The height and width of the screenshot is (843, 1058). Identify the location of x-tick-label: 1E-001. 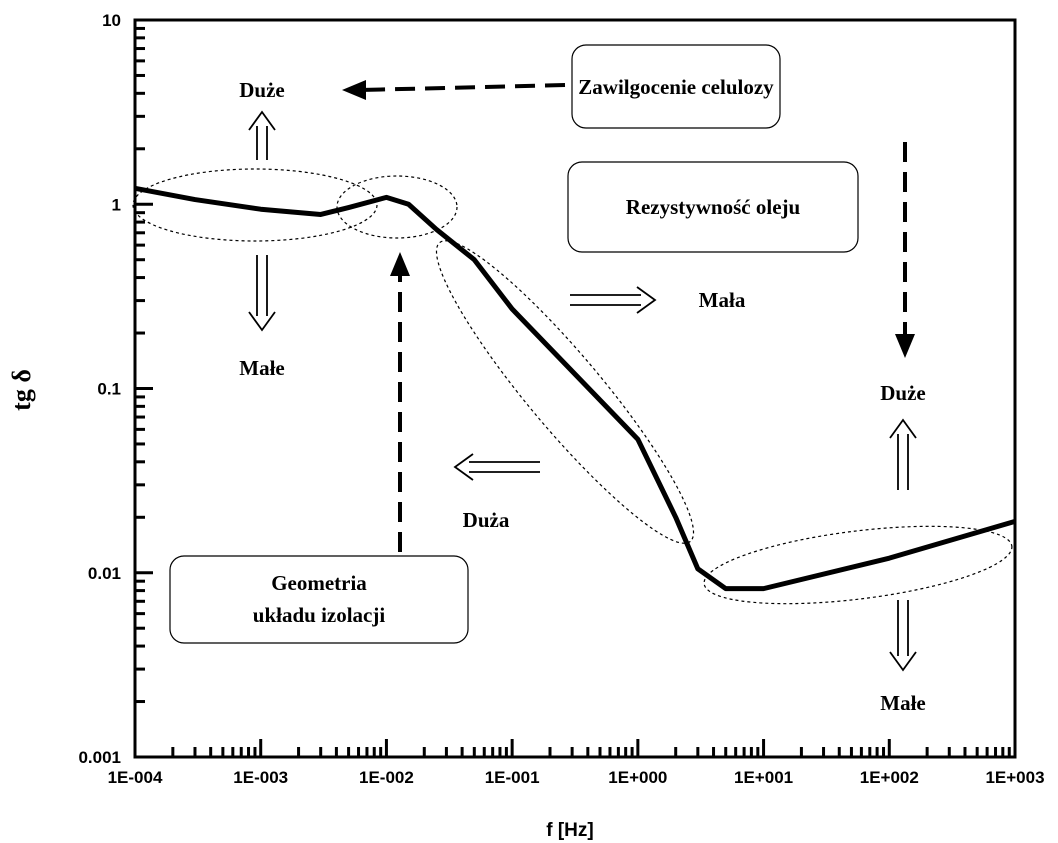
(512, 777).